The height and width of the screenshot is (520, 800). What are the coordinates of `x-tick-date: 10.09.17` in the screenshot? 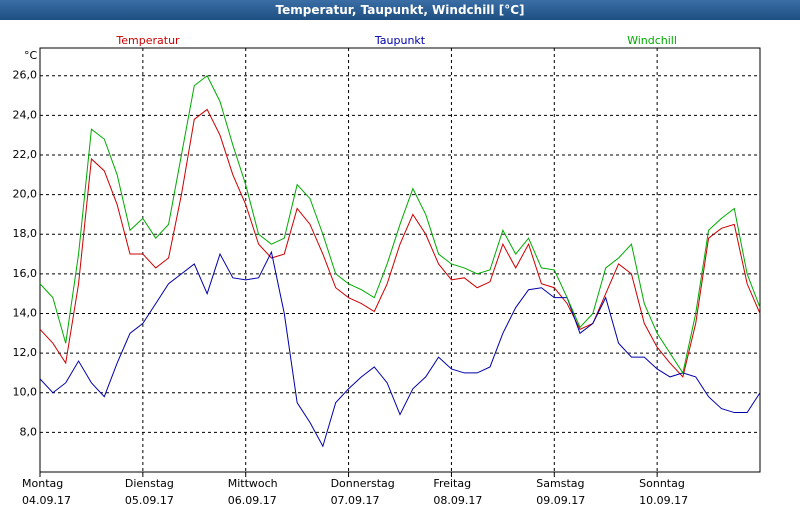 It's located at (663, 500).